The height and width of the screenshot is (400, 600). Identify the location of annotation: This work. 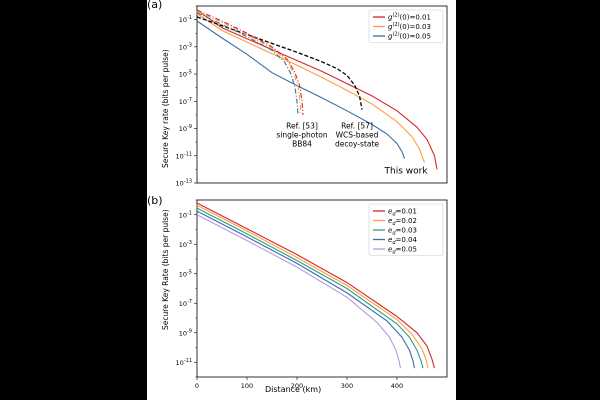
(406, 171).